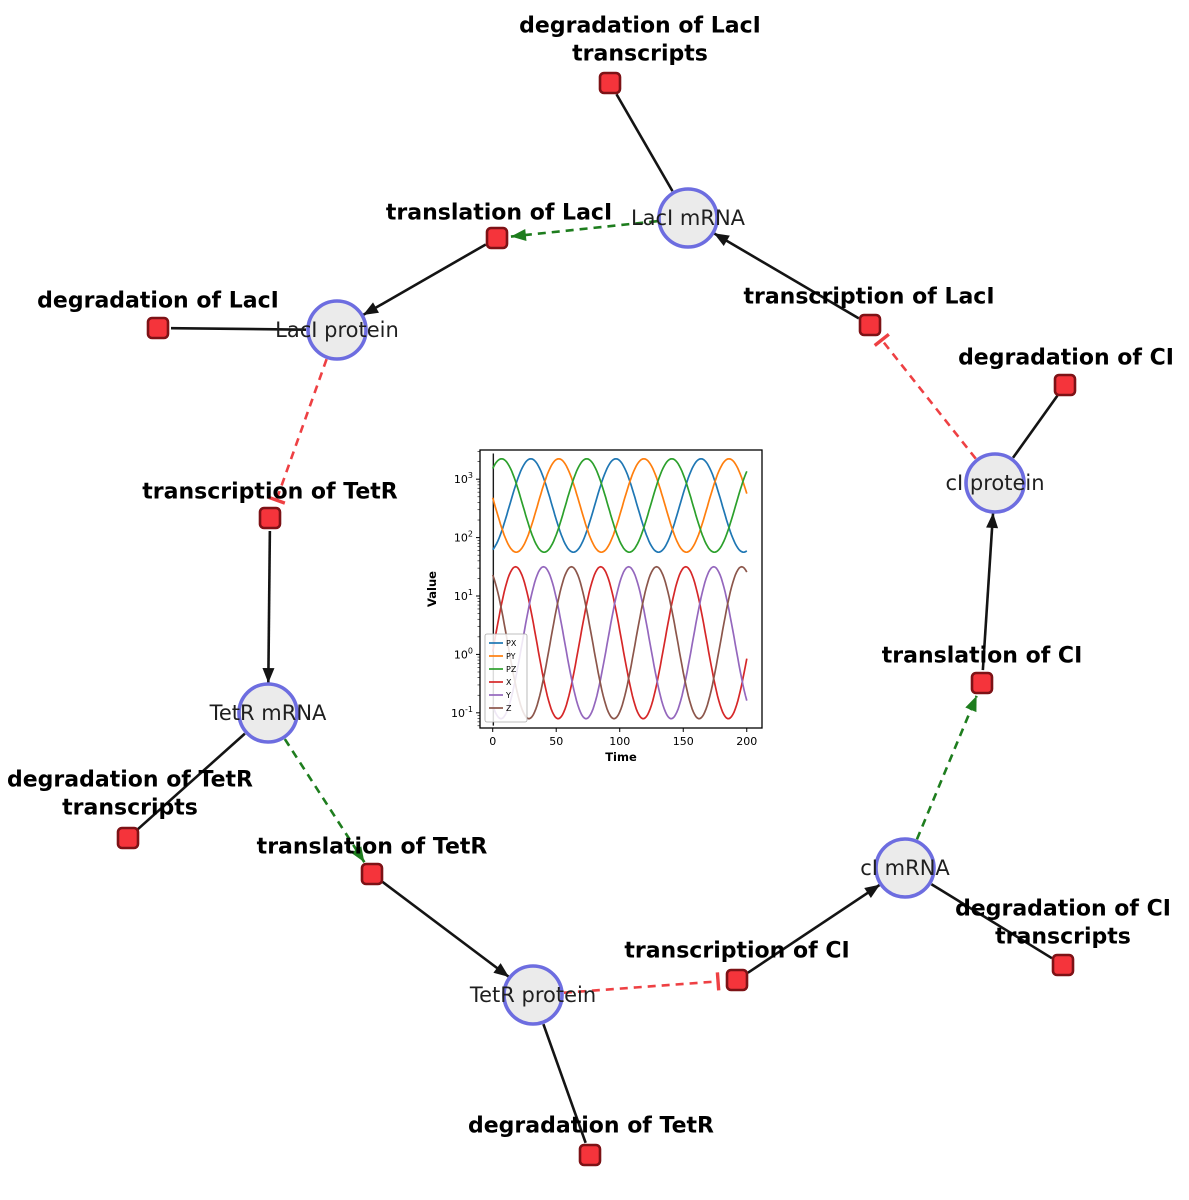 Image resolution: width=1189 pixels, height=1200 pixels. I want to click on legend-label-PX: PX, so click(511, 643).